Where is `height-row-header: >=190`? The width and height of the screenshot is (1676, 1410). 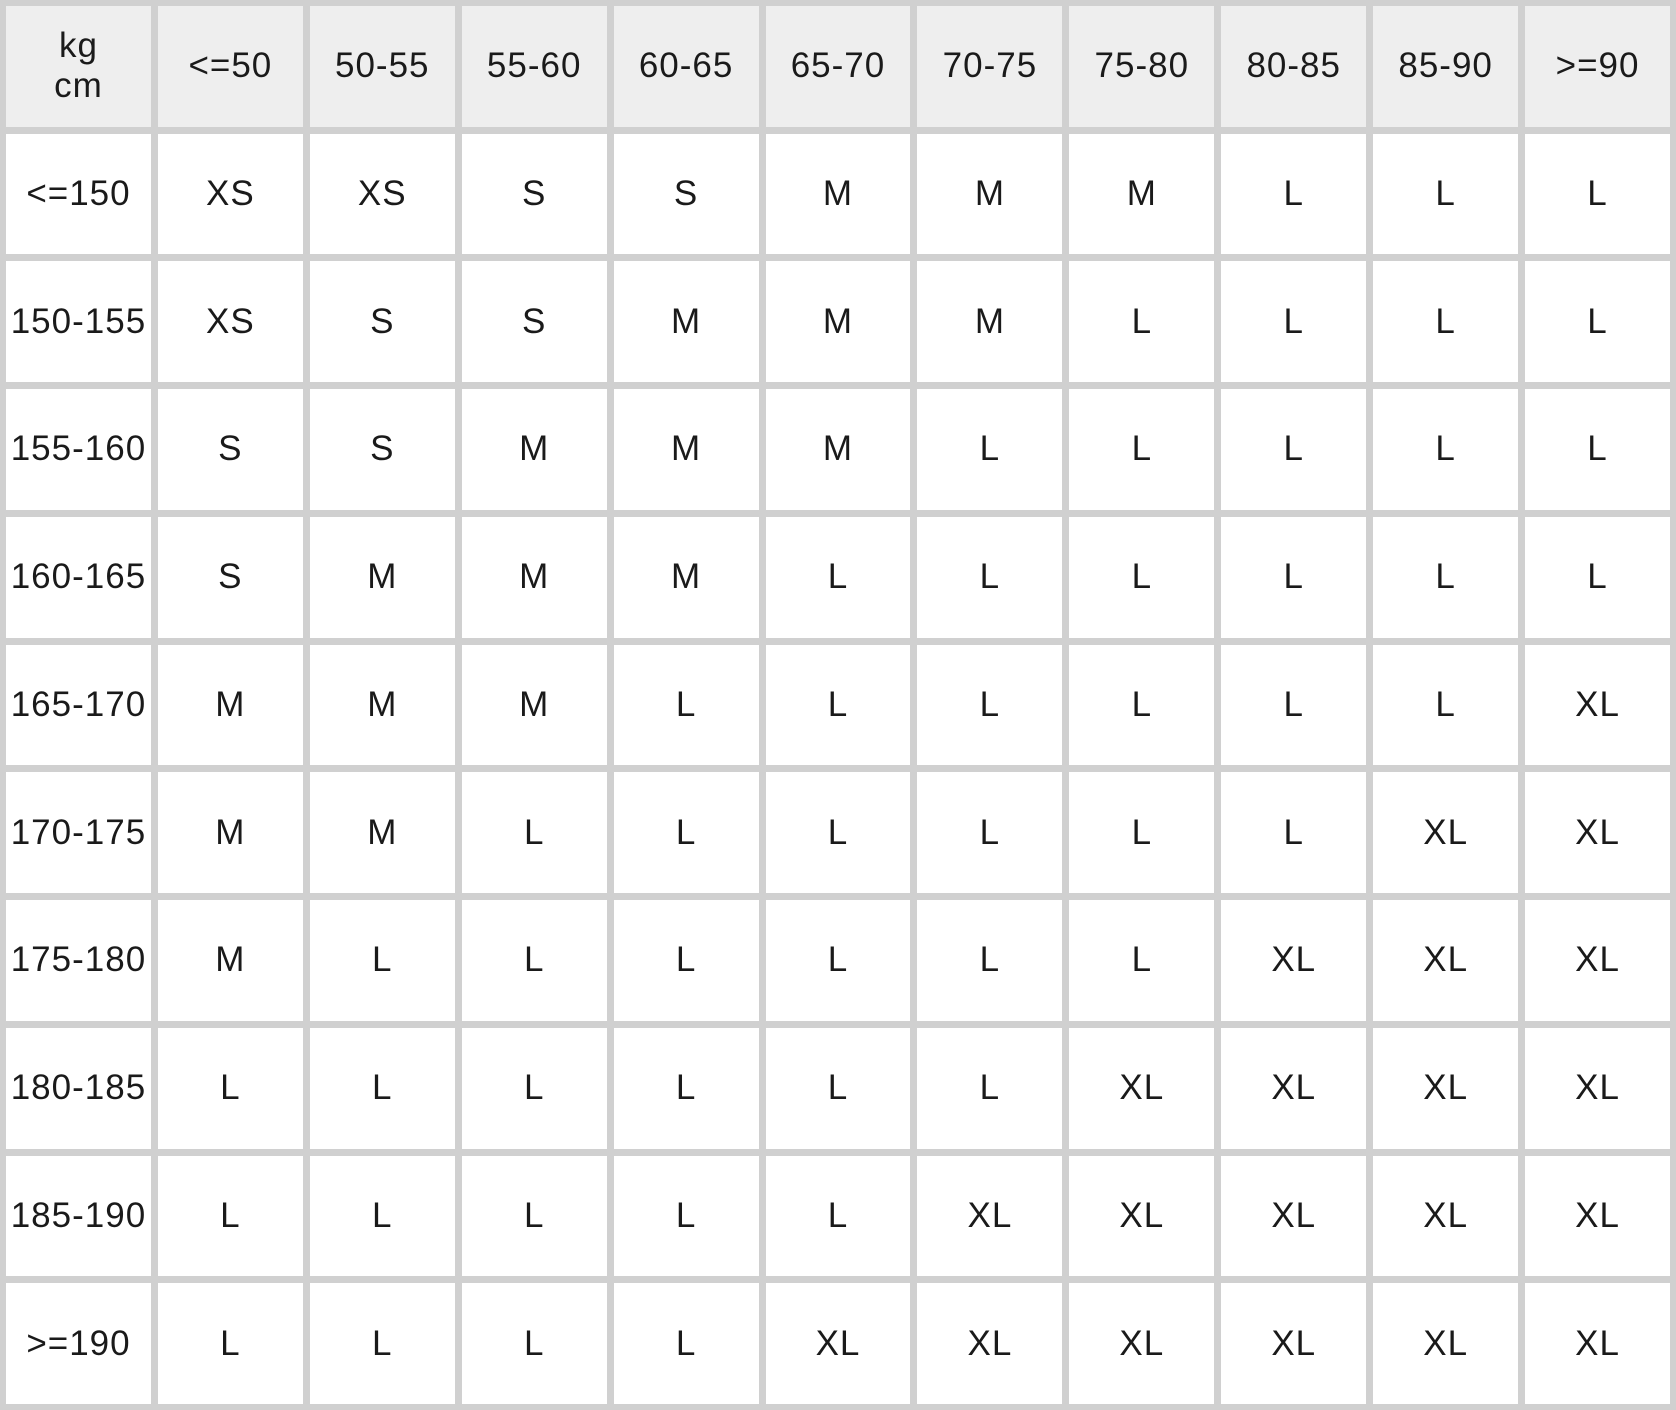 height-row-header: >=190 is located at coordinates (78, 1343).